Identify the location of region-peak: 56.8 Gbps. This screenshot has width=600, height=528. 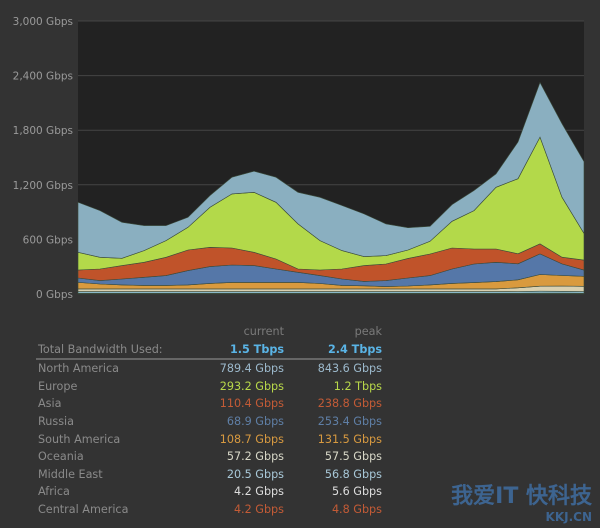
(353, 474).